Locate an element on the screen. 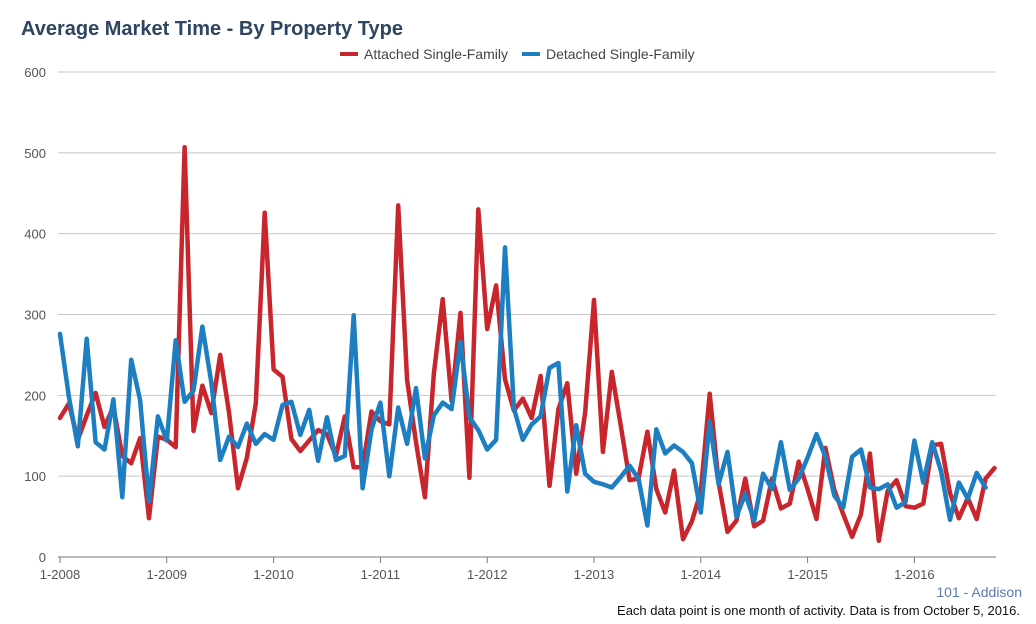 The height and width of the screenshot is (624, 1036). x-tick-label: 1-2011 is located at coordinates (381, 574).